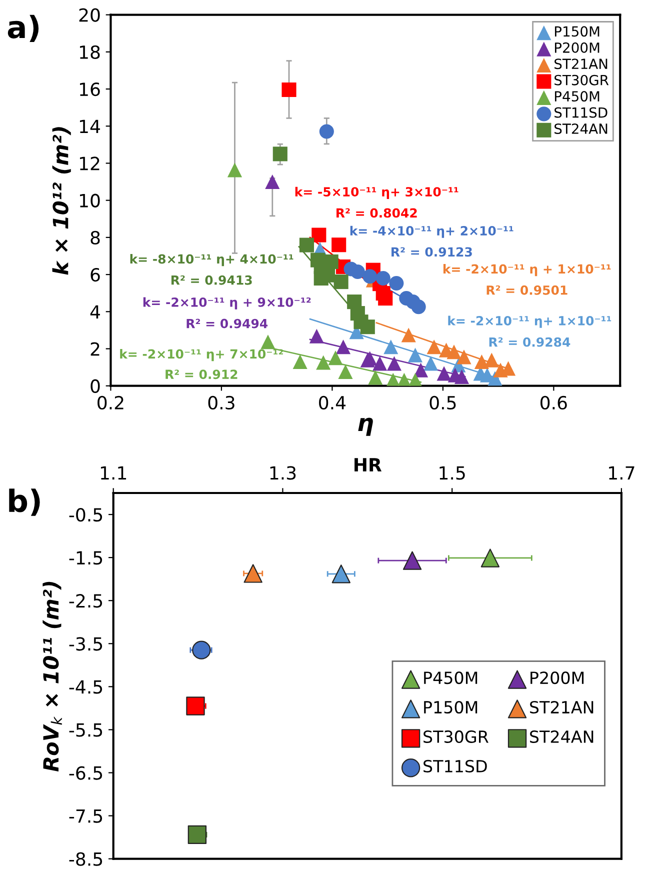 This screenshot has width=659, height=871. What do you see at coordinates (376, 213) in the screenshot?
I see `annotation: R² = 0.8042` at bounding box center [376, 213].